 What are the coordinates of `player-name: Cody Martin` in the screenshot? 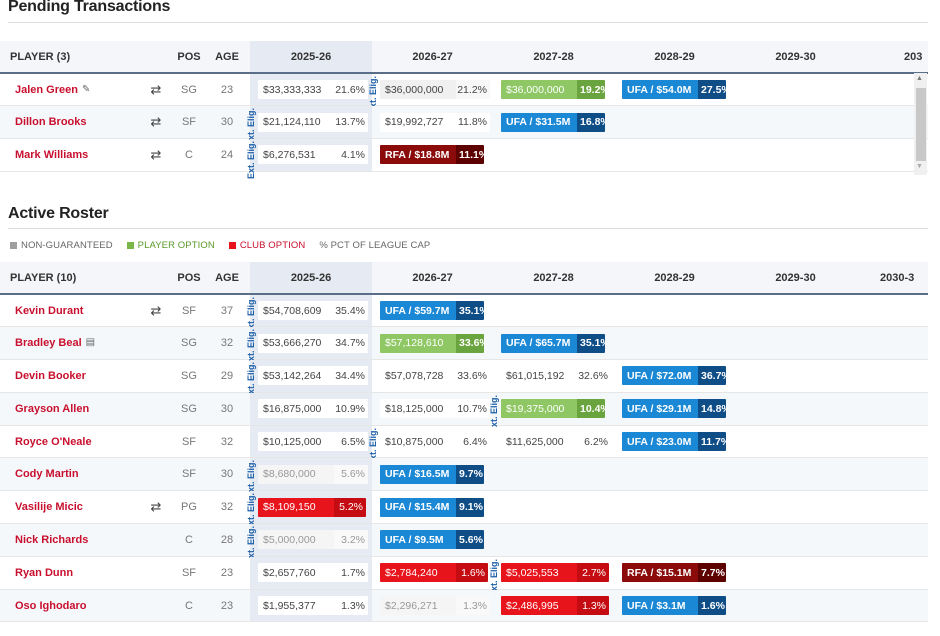 It's located at (47, 474).